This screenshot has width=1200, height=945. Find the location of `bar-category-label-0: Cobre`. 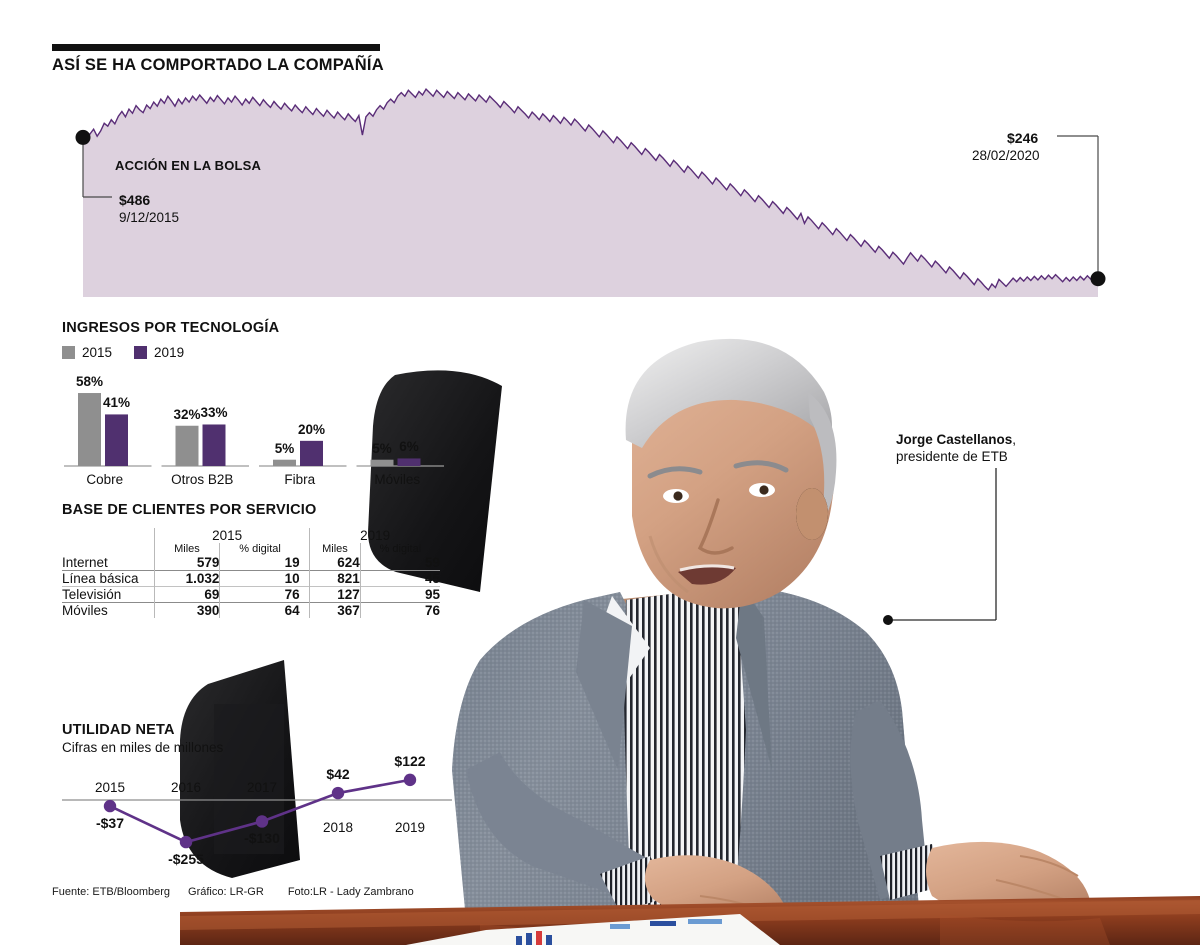

bar-category-label-0: Cobre is located at coordinates (105, 479).